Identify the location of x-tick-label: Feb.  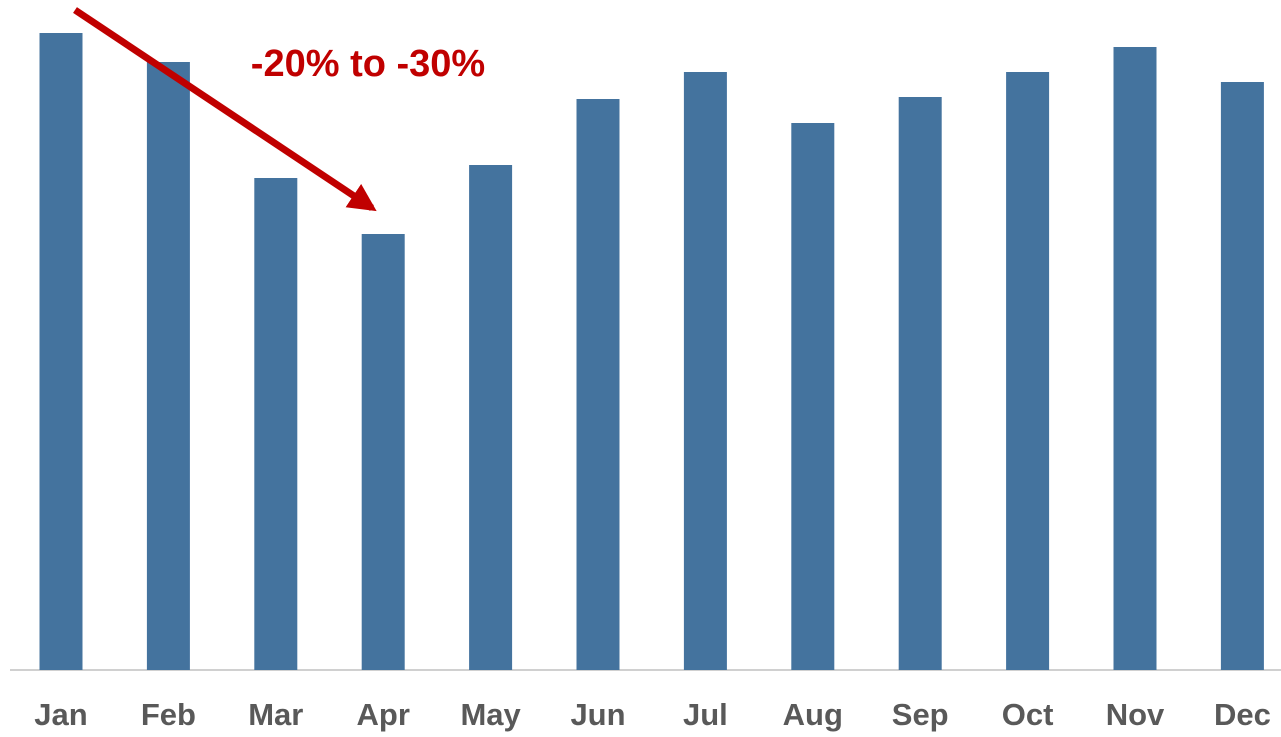
(168, 714).